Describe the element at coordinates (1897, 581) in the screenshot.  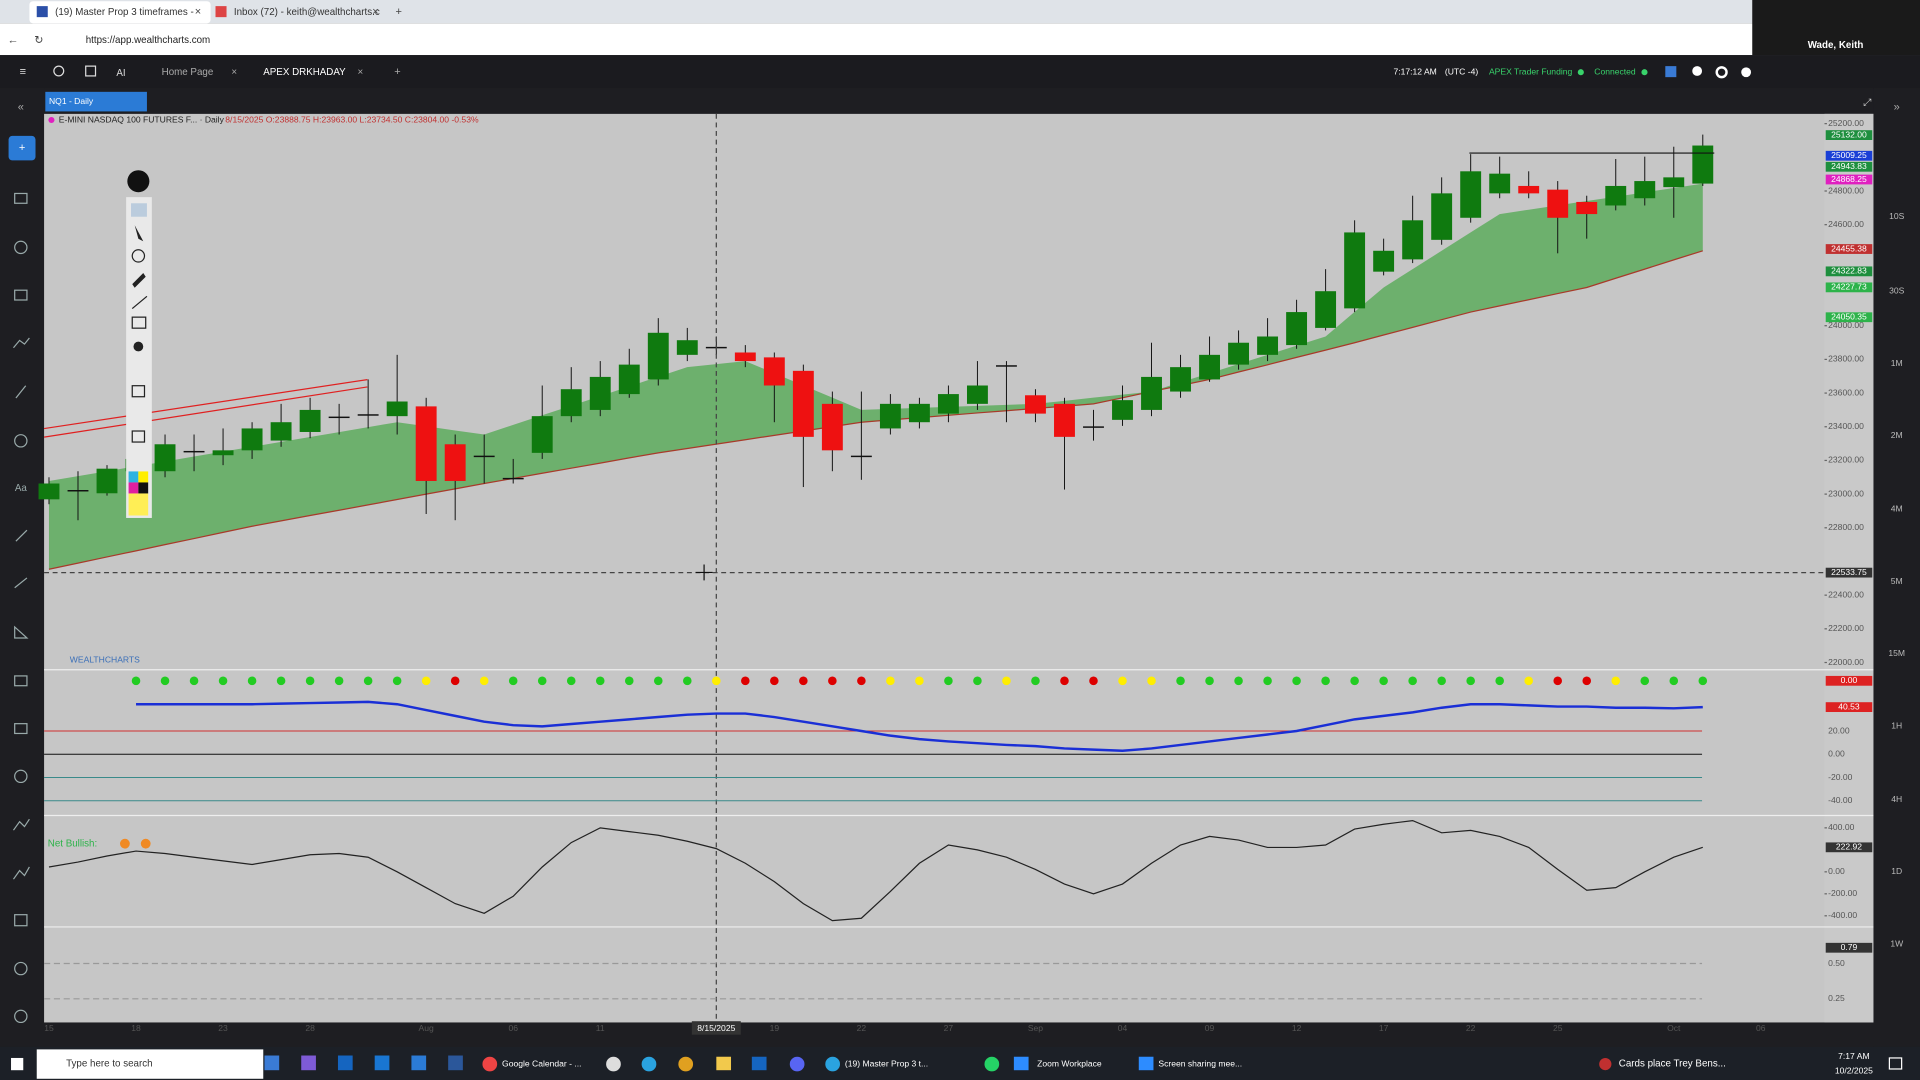
I see `timeframe-button: 5M` at that location.